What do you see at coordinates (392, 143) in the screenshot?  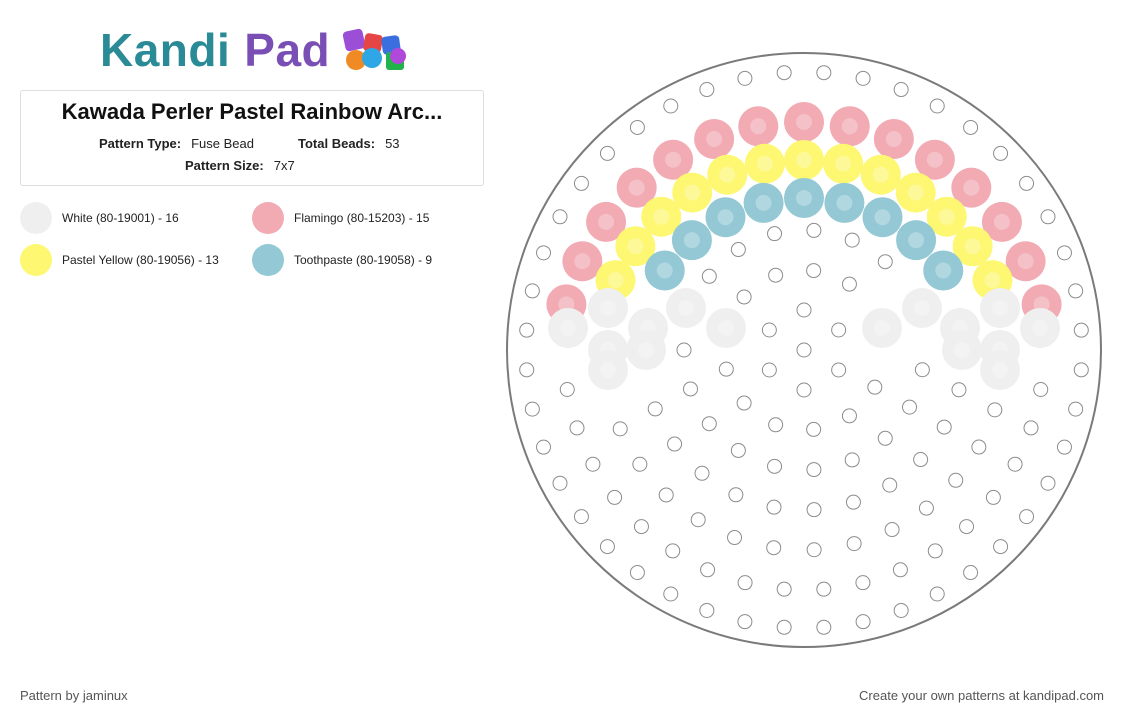 I see `total-beads-value: 53` at bounding box center [392, 143].